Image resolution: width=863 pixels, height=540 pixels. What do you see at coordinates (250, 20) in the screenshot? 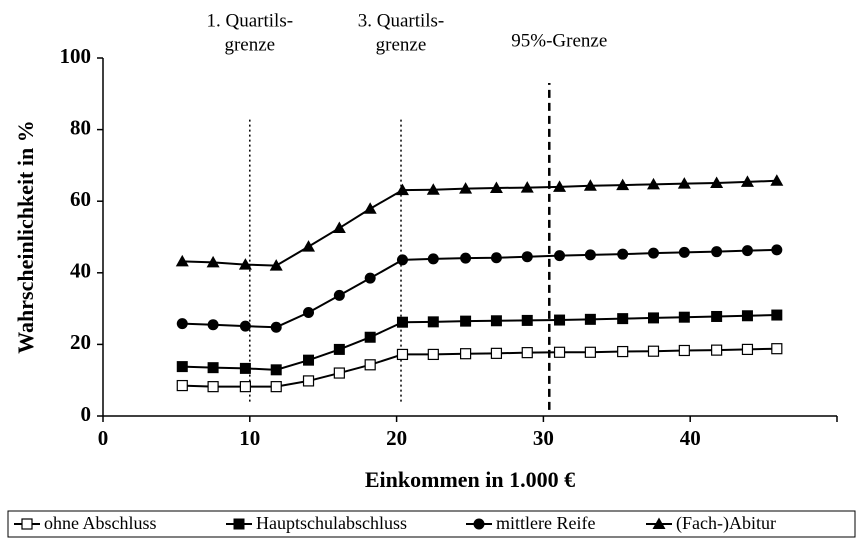
I see `annotation: 1. Quartils-` at bounding box center [250, 20].